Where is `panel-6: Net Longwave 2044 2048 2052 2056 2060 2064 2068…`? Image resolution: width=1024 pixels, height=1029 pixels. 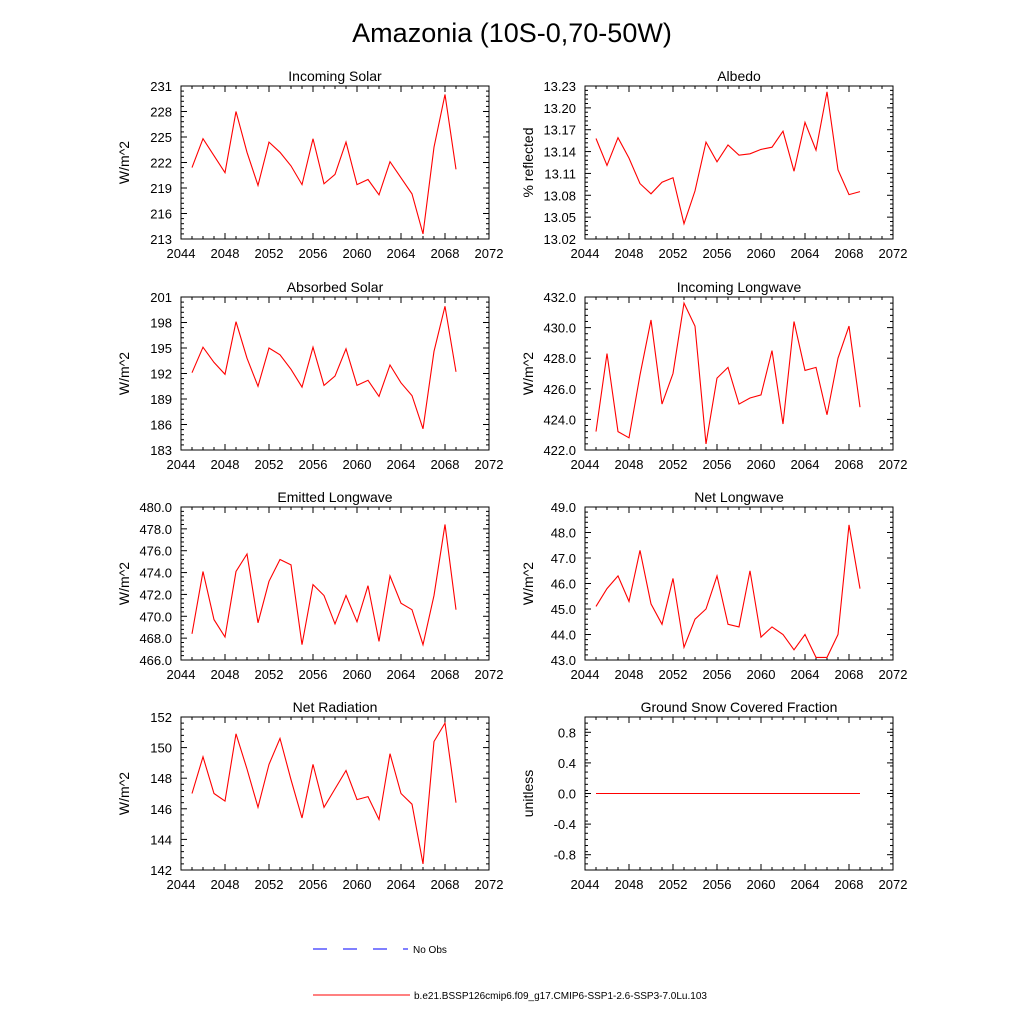 panel-6: Net Longwave 2044 2048 2052 2056 2060 2064 2068… is located at coordinates (713, 585).